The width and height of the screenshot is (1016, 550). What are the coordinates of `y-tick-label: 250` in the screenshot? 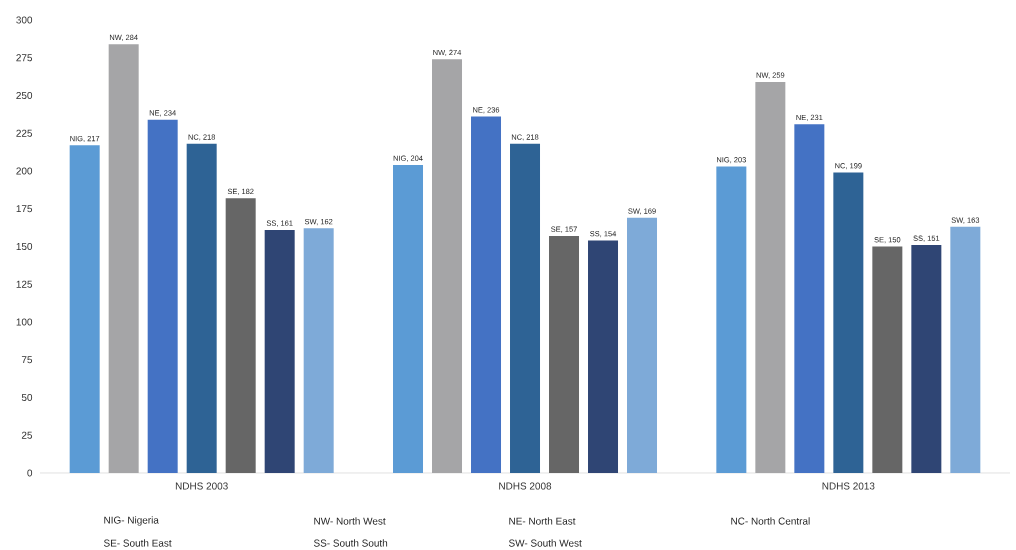 It's located at (24, 95).